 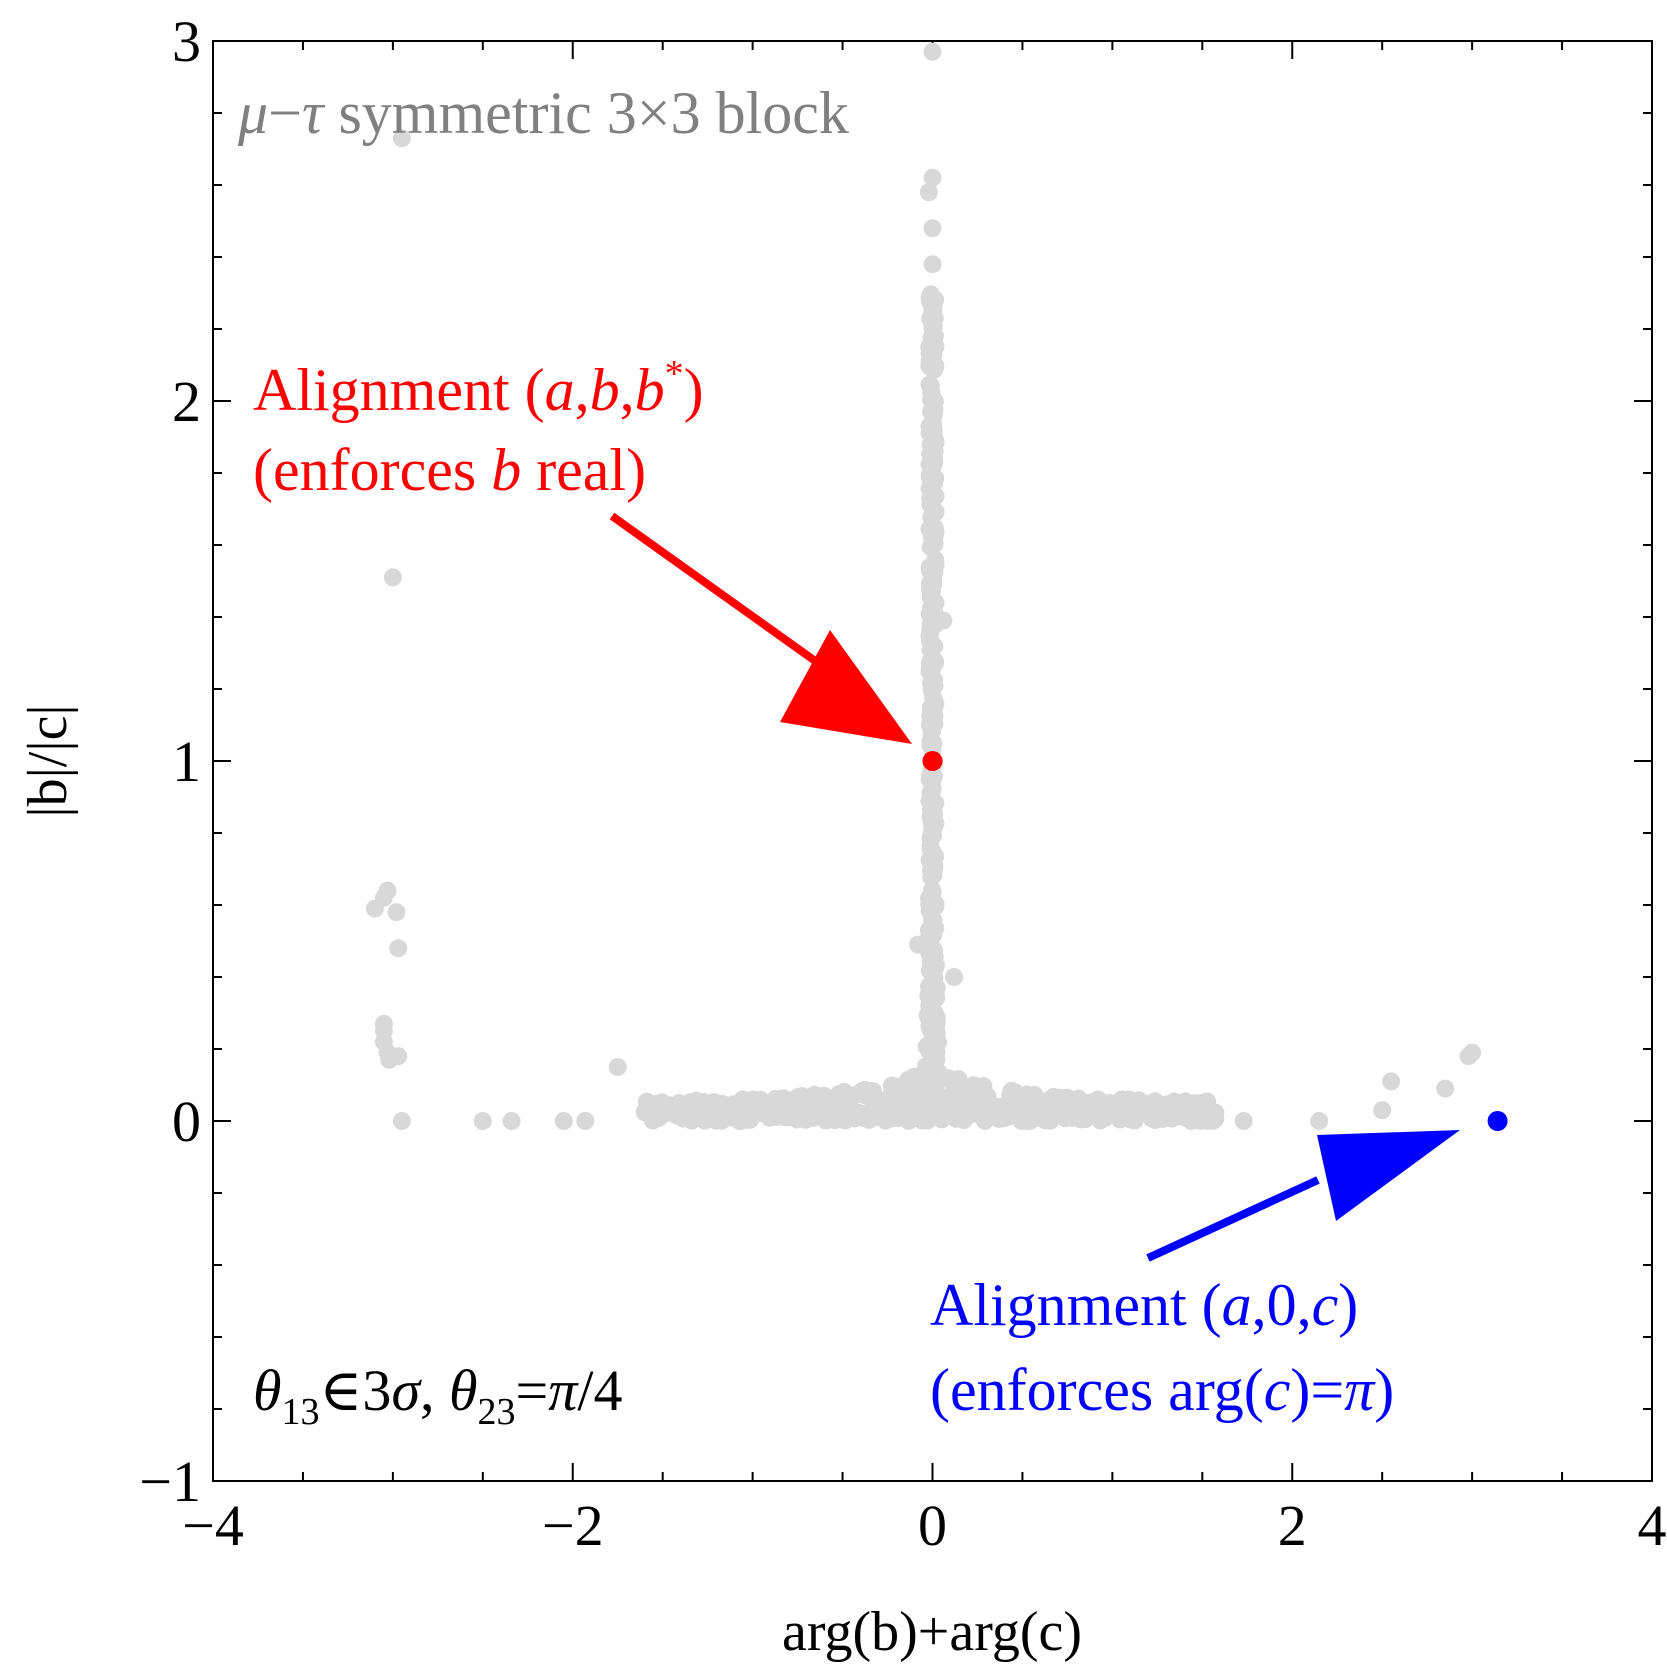 What do you see at coordinates (1388, 1175) in the screenshot?
I see `blue-arrow-head` at bounding box center [1388, 1175].